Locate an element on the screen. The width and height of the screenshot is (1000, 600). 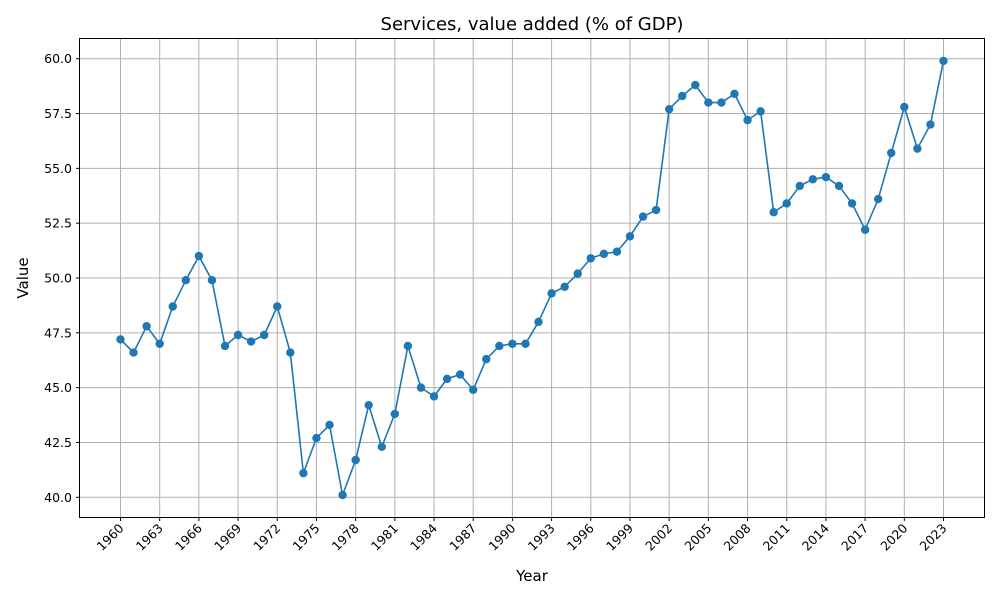
y-tick-label: 47.5 is located at coordinates (58, 332).